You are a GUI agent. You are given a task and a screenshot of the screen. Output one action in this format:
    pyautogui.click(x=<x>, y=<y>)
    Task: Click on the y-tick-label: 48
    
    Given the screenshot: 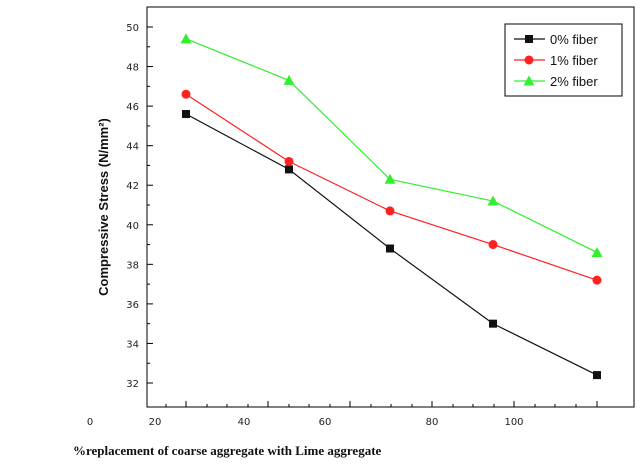 What is the action you would take?
    pyautogui.click(x=132, y=68)
    